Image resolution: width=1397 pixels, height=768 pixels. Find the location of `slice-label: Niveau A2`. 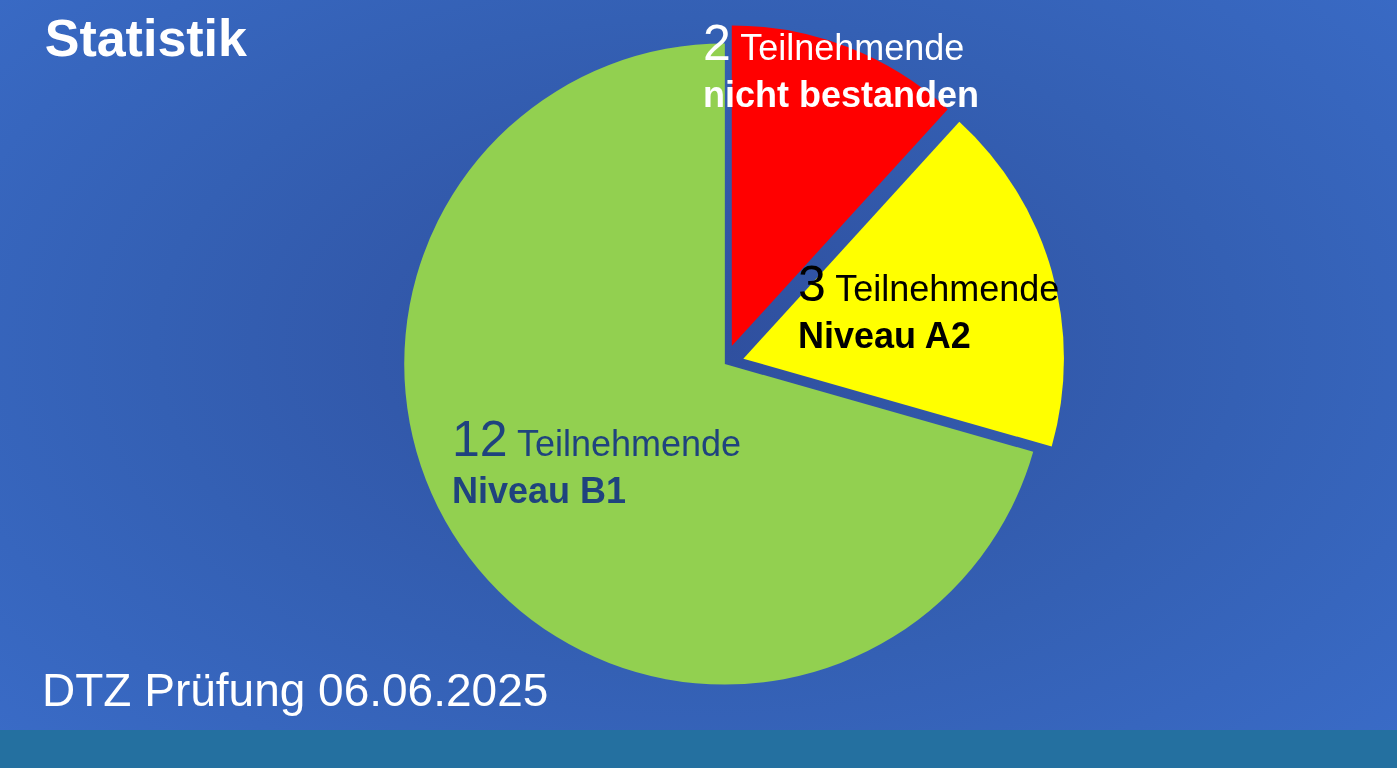

slice-label: Niveau A2 is located at coordinates (884, 335).